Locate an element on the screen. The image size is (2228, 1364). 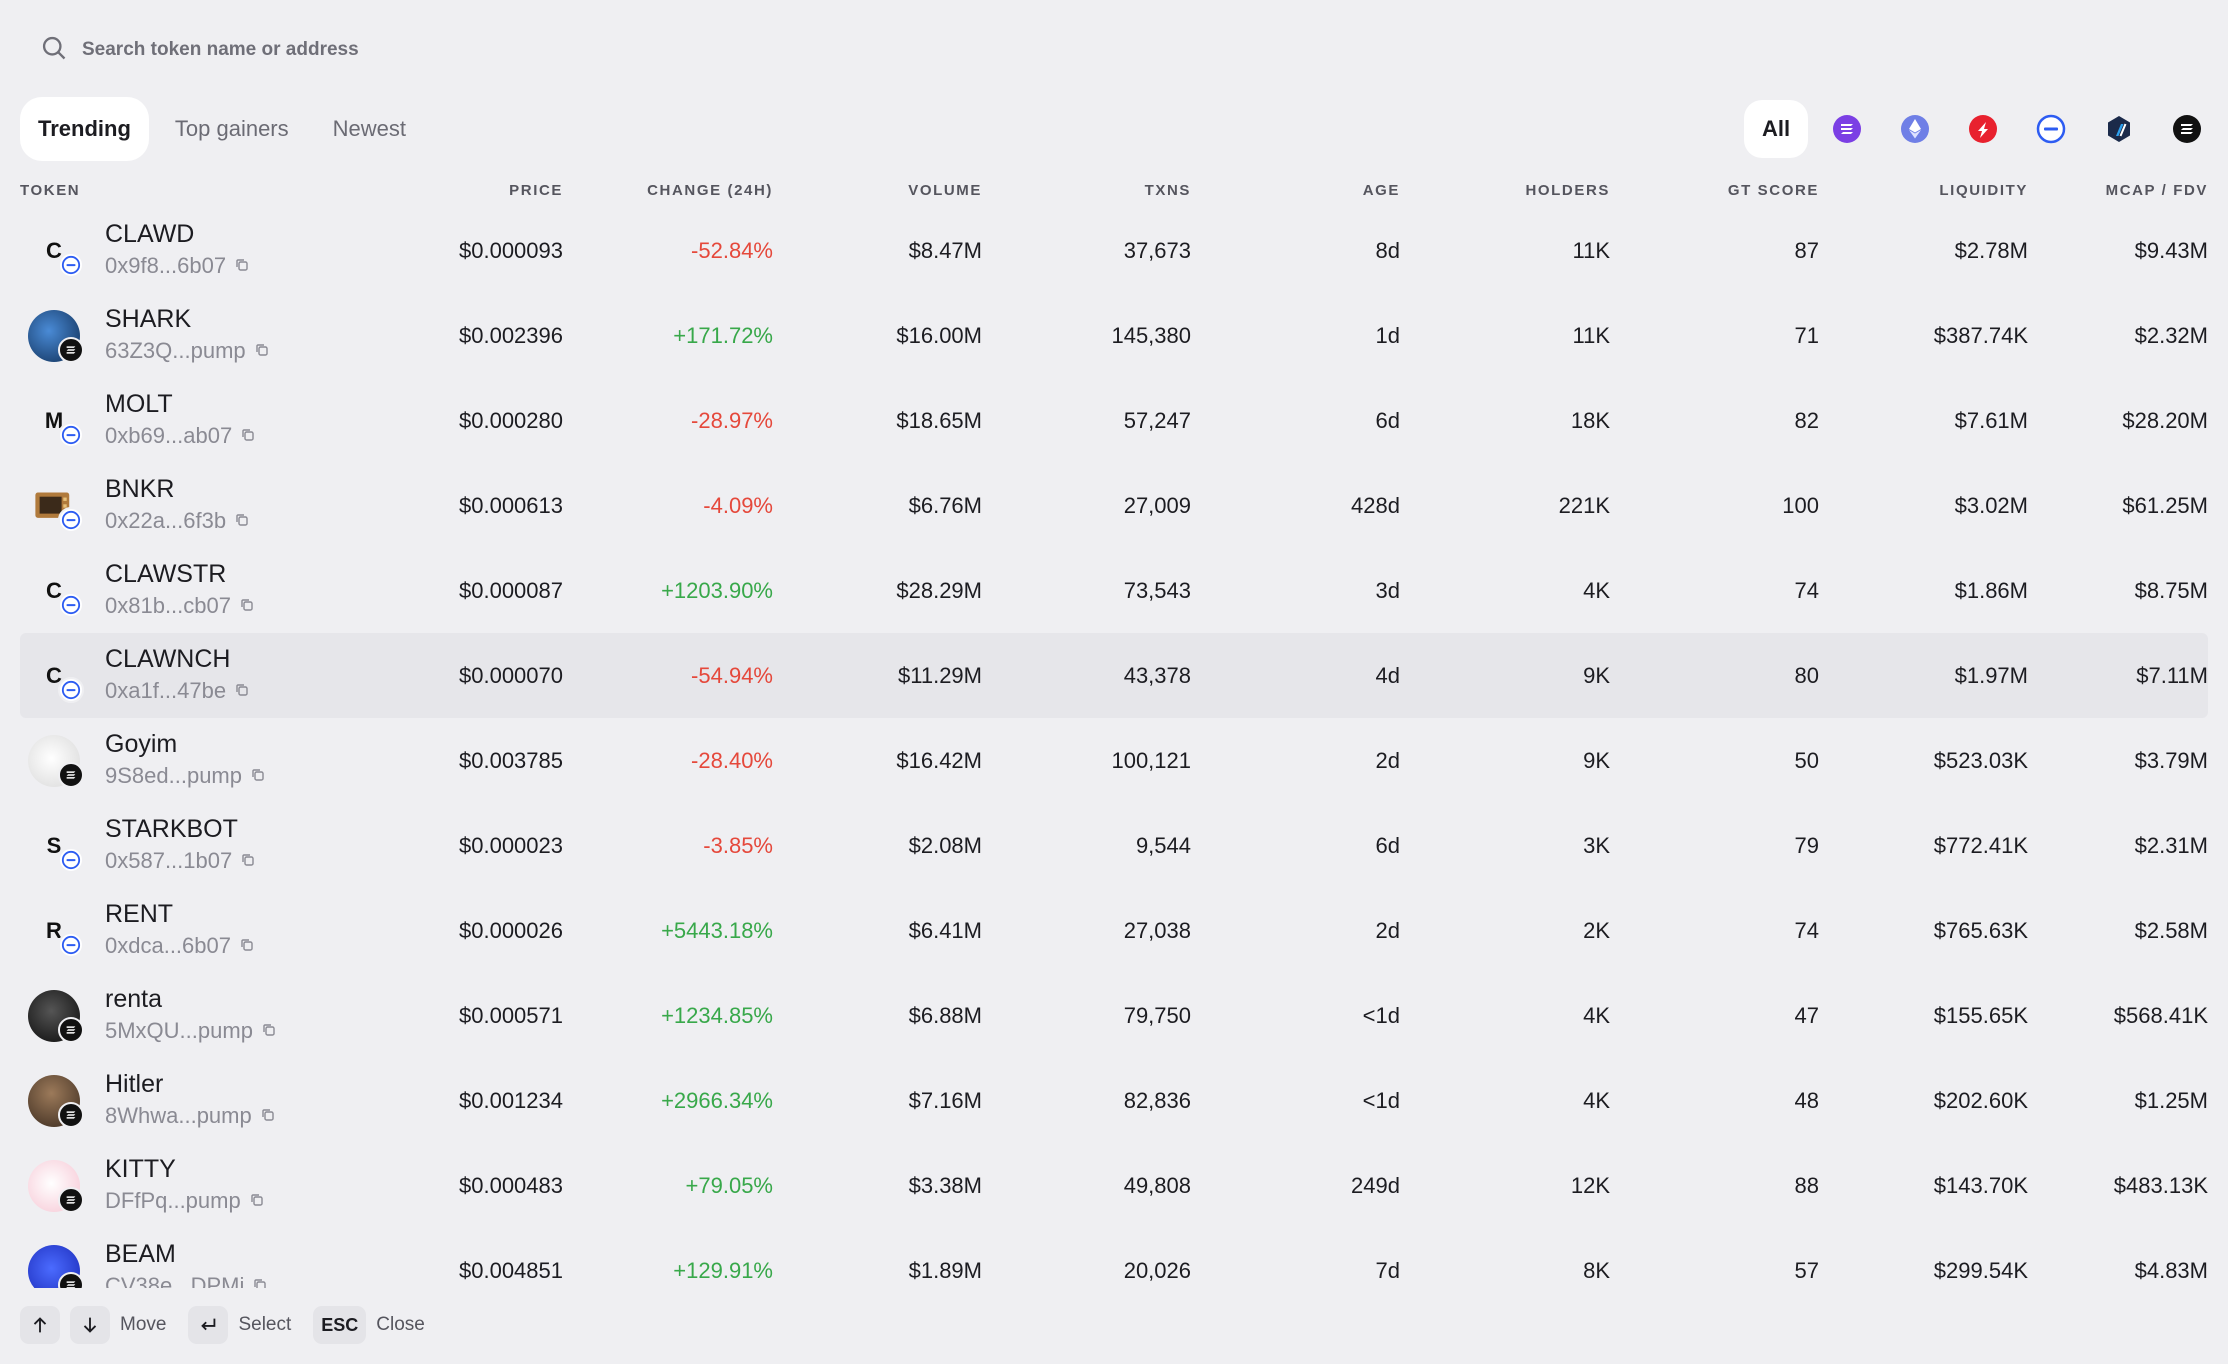
change-cell: -28.97% is located at coordinates (732, 420).